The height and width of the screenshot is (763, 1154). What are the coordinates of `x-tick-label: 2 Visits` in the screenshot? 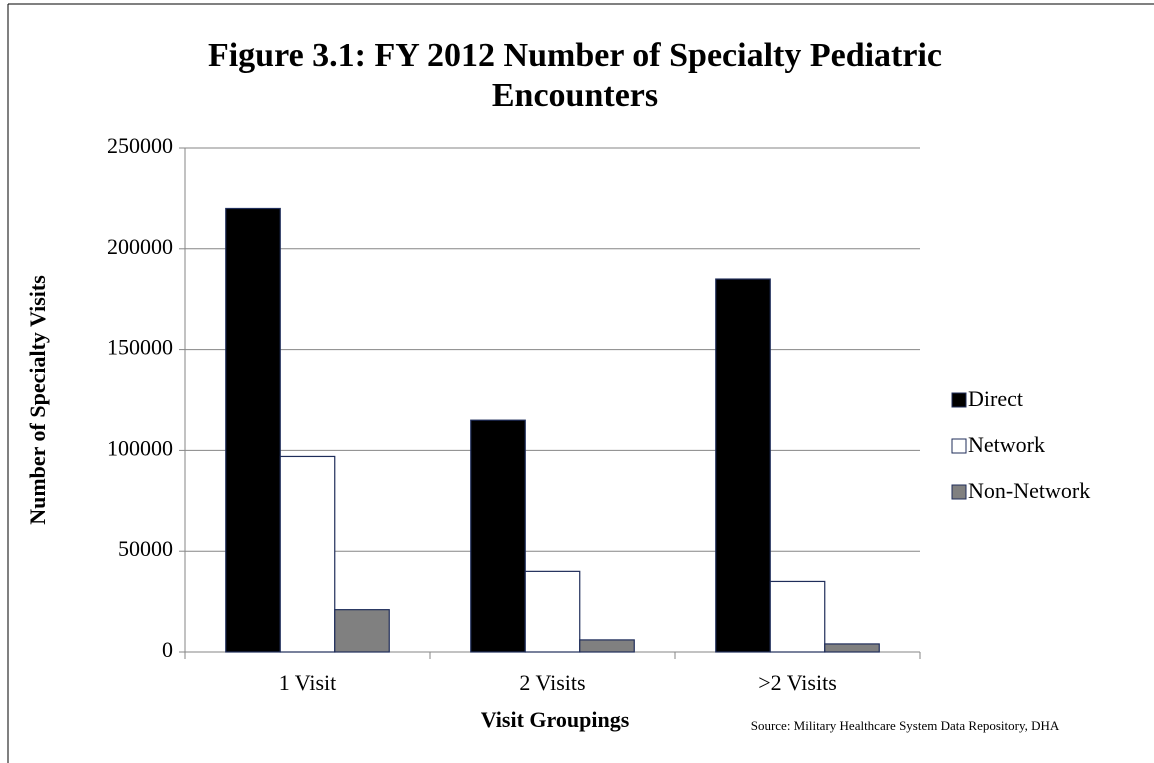 It's located at (552, 682).